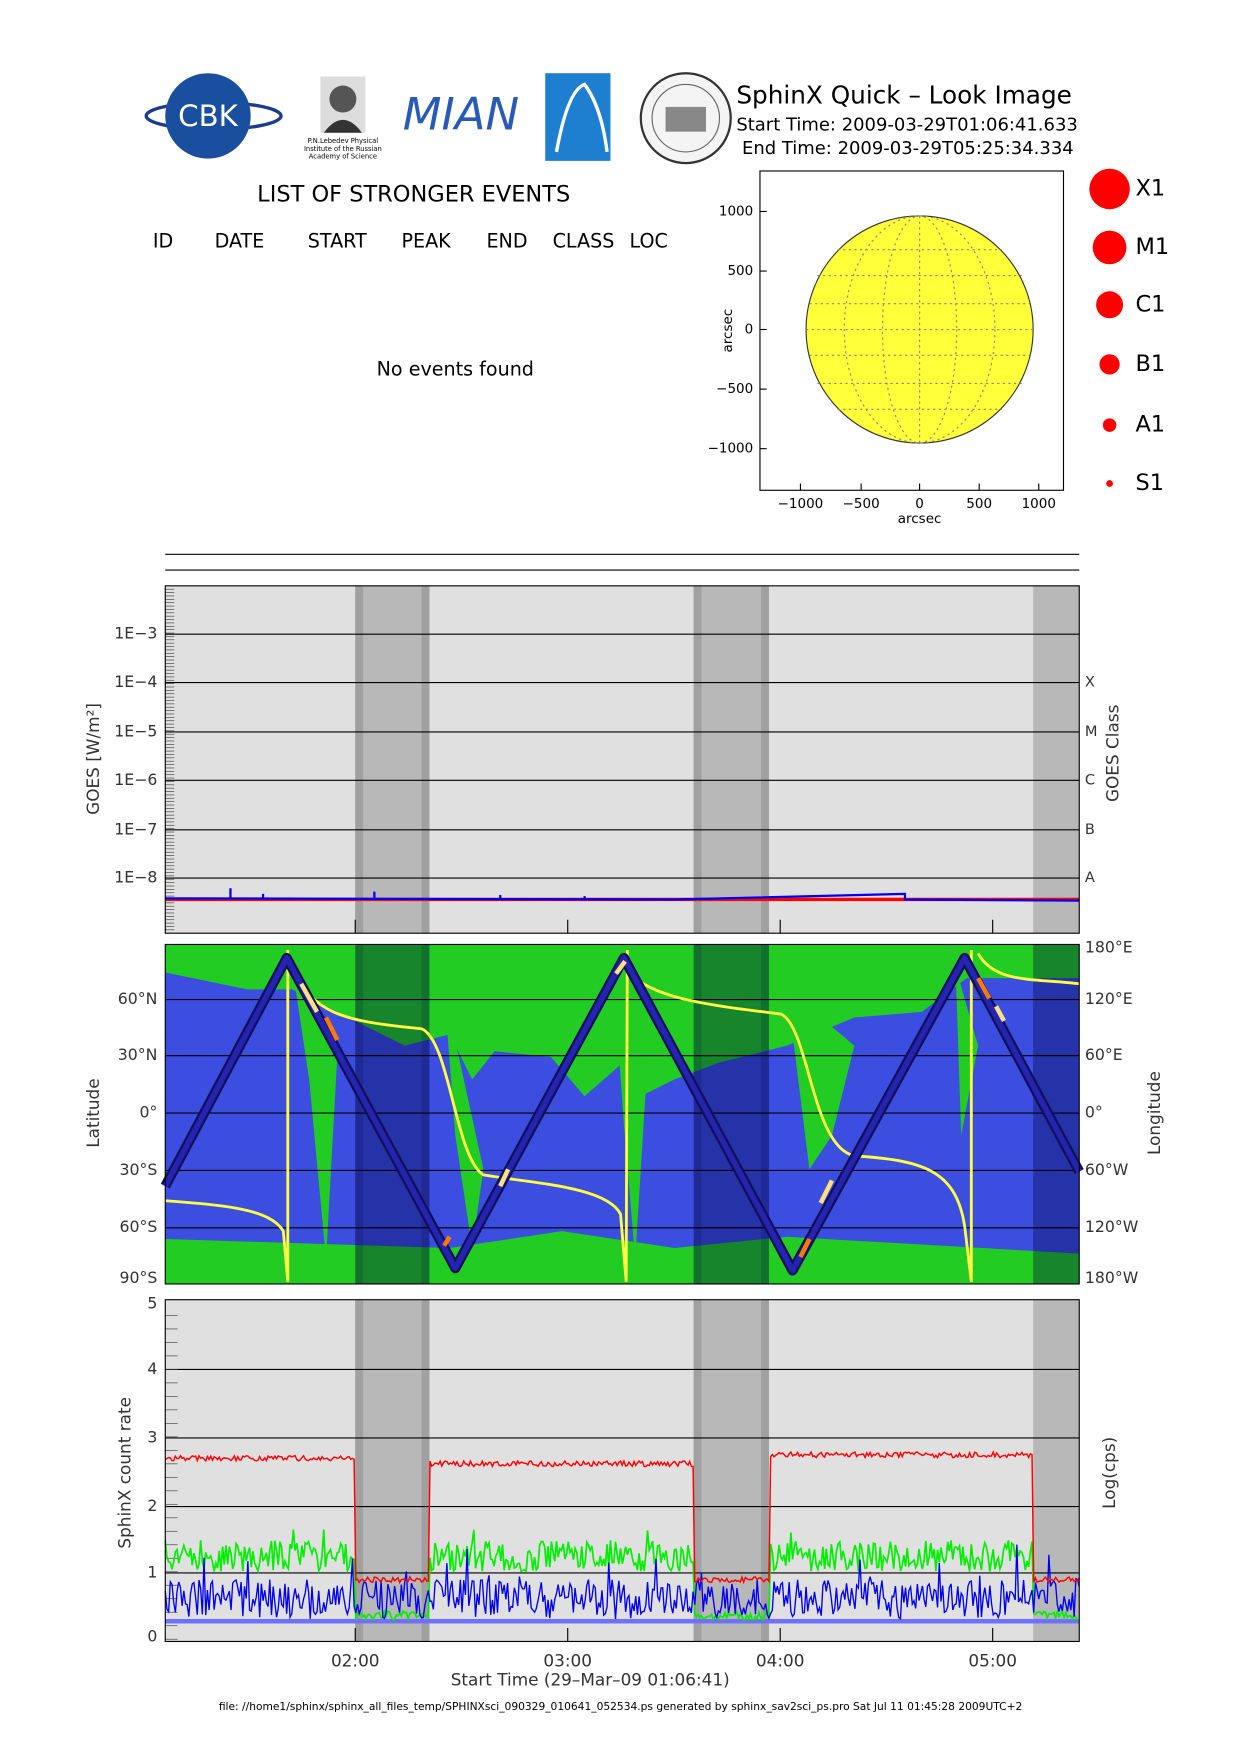 Image resolution: width=1240 pixels, height=1754 pixels. Describe the element at coordinates (1107, 1169) in the screenshot. I see `label: 60°W` at that location.